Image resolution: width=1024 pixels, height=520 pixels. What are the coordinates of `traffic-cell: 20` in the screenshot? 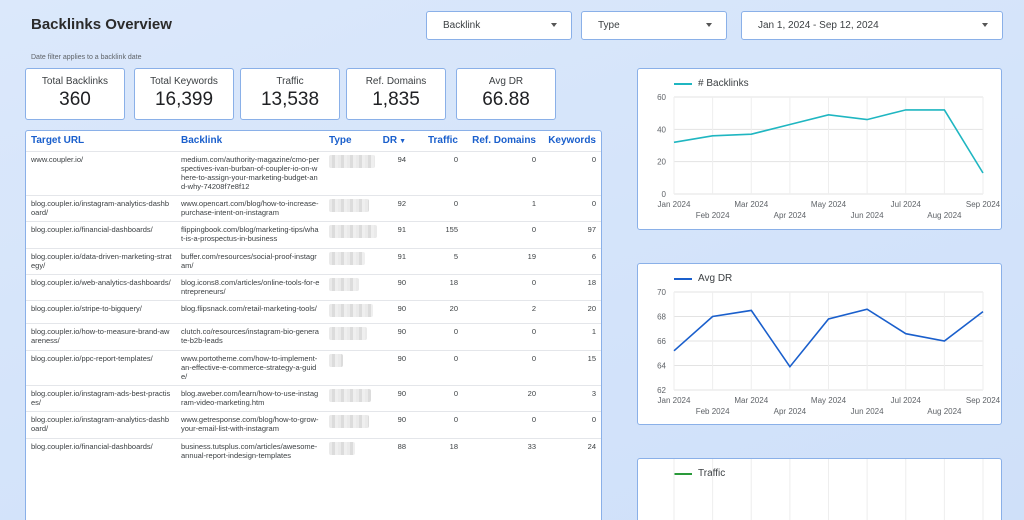 It's located at (438, 312).